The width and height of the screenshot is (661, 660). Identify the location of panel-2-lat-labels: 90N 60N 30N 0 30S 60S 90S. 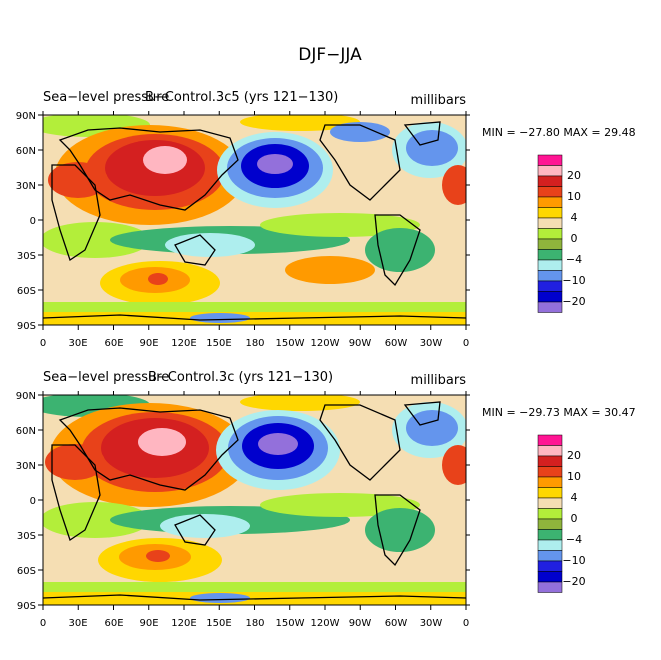
(26, 501).